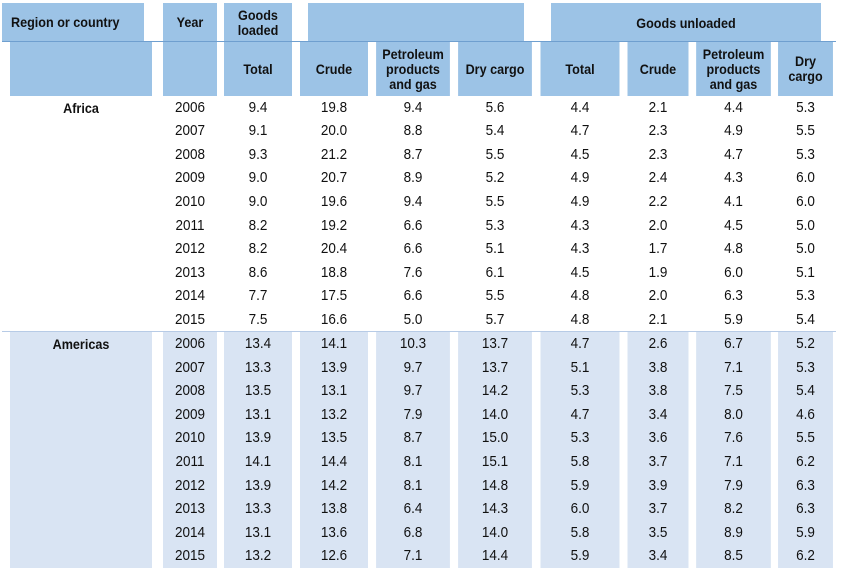 This screenshot has width=845, height=576. What do you see at coordinates (580, 155) in the screenshot?
I see `unloaded-total-cell: 4.5` at bounding box center [580, 155].